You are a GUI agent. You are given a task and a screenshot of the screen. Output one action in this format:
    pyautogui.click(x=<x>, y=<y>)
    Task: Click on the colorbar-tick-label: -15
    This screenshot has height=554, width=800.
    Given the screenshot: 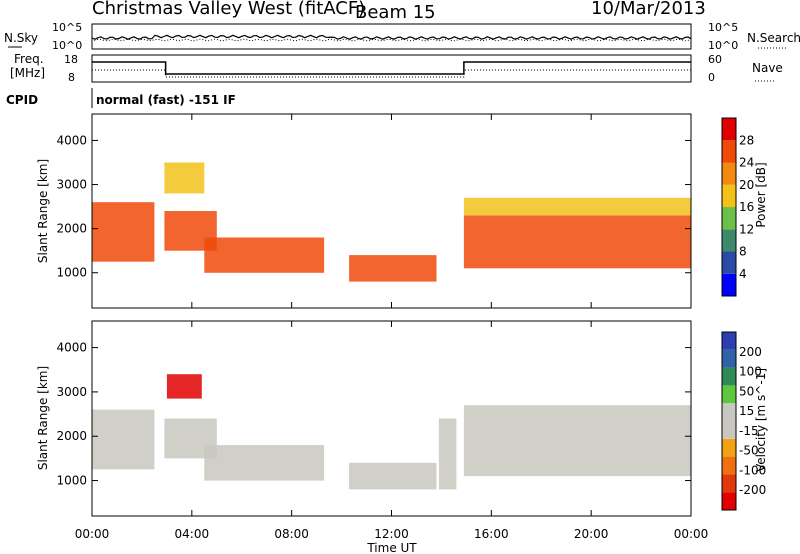 What is the action you would take?
    pyautogui.click(x=749, y=431)
    